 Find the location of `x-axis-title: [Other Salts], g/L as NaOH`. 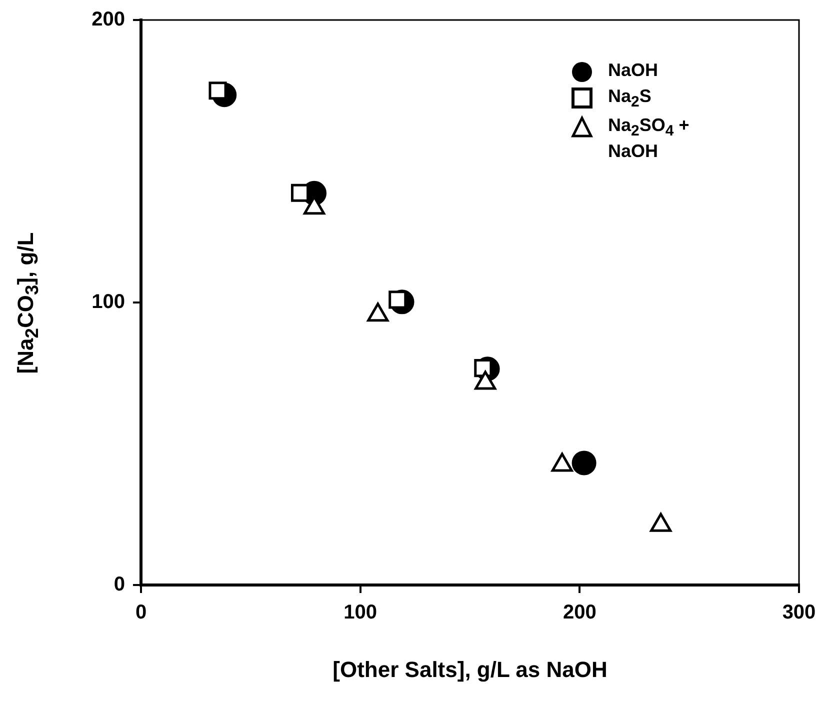

x-axis-title: [Other Salts], g/L as NaOH is located at coordinates (470, 670).